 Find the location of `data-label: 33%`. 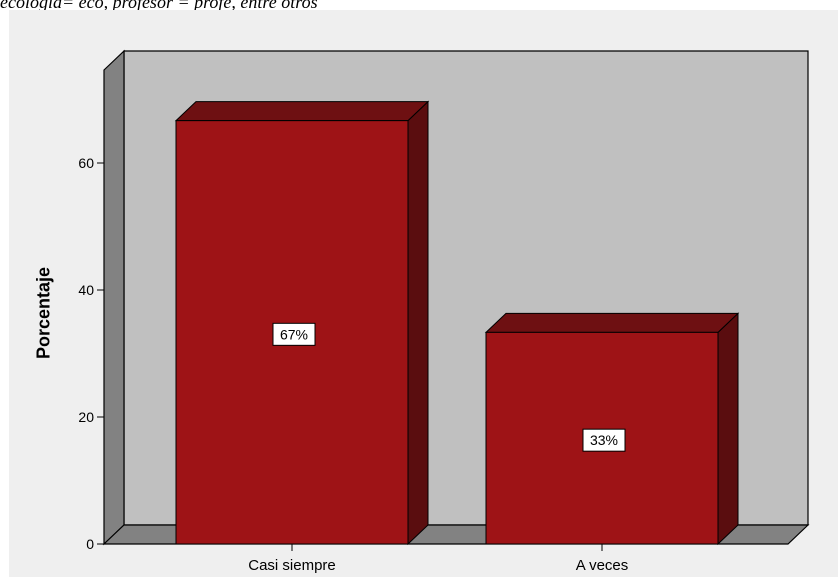

data-label: 33% is located at coordinates (604, 440).